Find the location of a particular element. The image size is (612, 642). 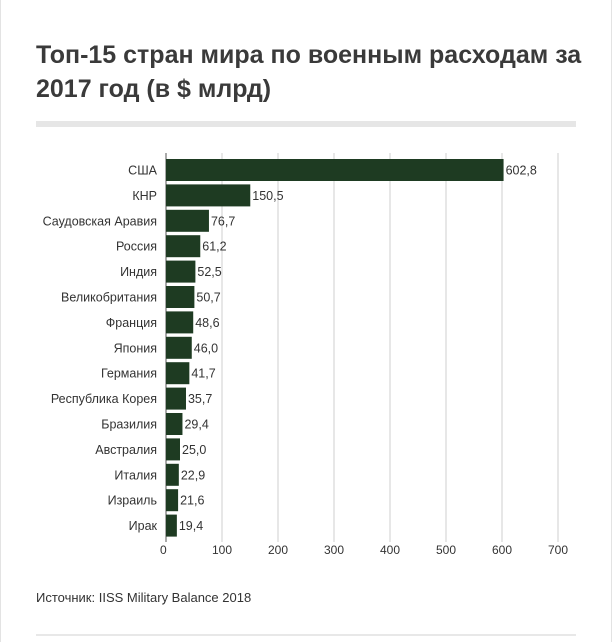

category-label: Великобритания is located at coordinates (109, 298).